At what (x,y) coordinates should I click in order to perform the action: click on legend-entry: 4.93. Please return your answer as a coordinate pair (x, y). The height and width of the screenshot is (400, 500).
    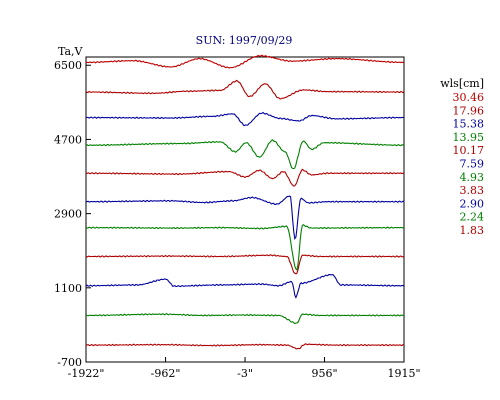
    Looking at the image, I should click on (472, 177).